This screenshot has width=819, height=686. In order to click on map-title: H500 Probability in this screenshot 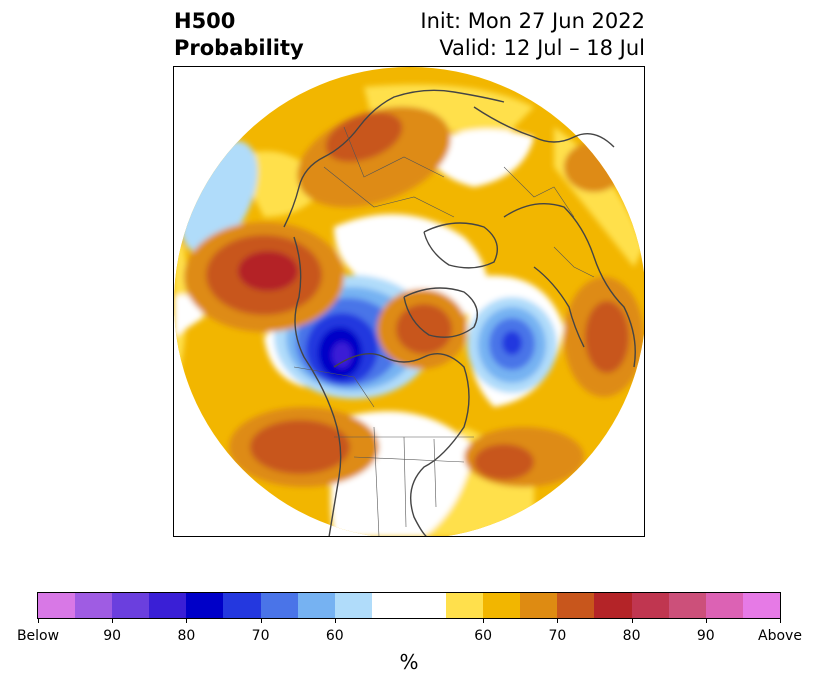, I will do `click(239, 35)`.